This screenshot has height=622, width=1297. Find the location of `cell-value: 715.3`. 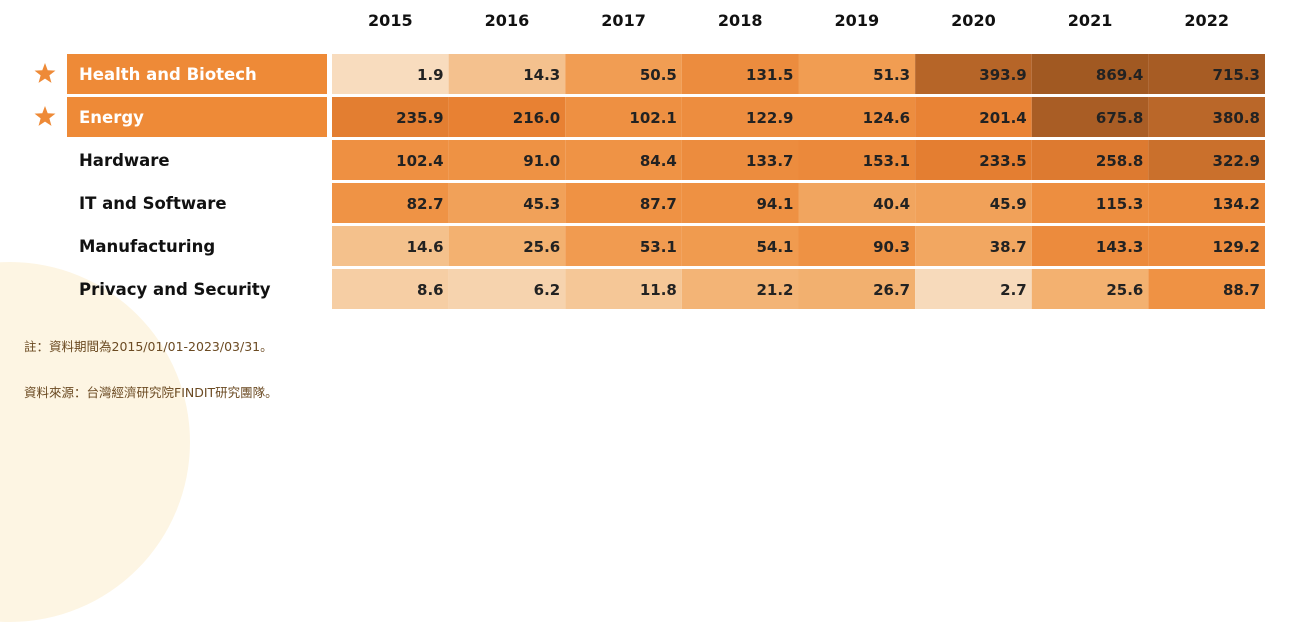

cell-value: 715.3 is located at coordinates (1236, 75).